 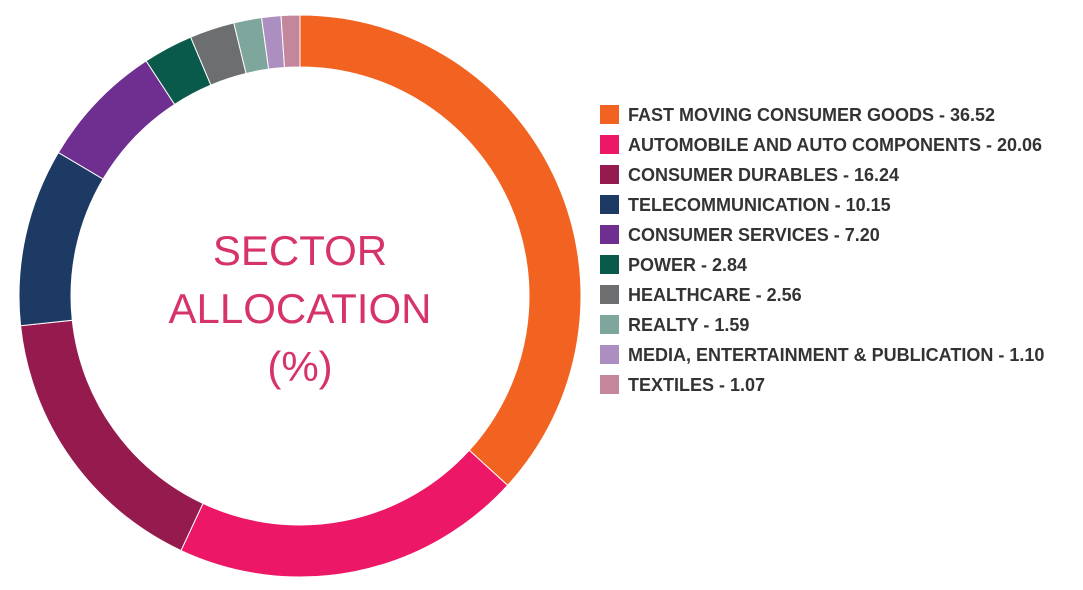 What do you see at coordinates (830, 325) in the screenshot?
I see `legend-item: REALTY - 1.59` at bounding box center [830, 325].